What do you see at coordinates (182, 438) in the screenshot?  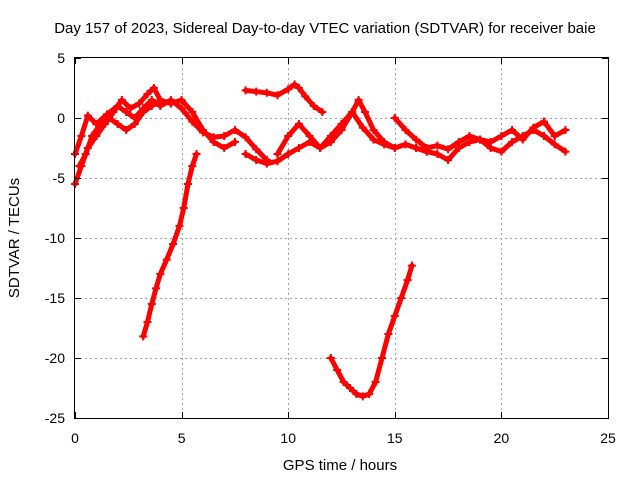 I see `x-tick-label: 5` at bounding box center [182, 438].